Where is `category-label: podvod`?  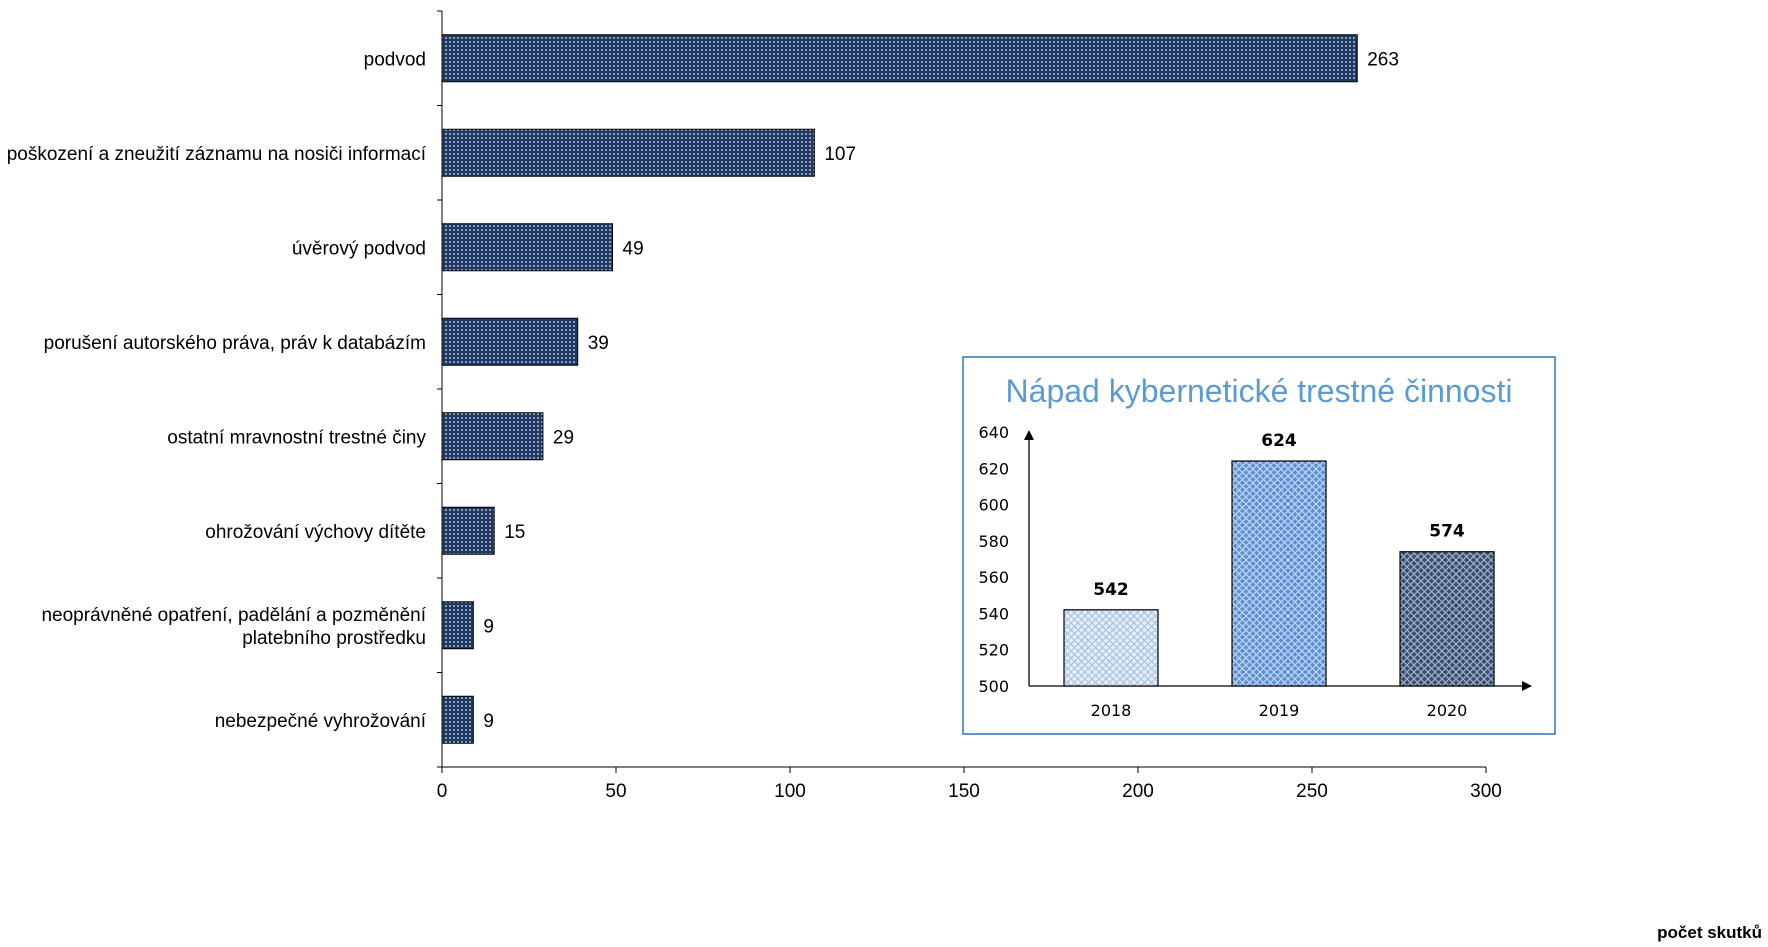
category-label: podvod is located at coordinates (395, 59).